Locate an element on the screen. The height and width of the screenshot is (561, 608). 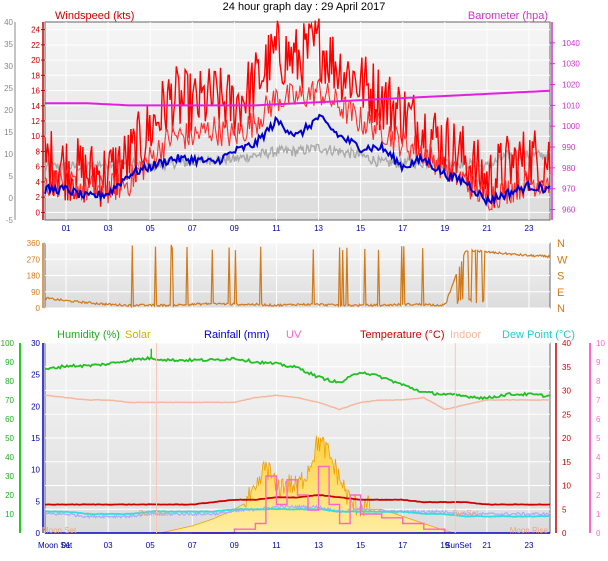
humidity-tick-label: 70 is located at coordinates (9, 400).